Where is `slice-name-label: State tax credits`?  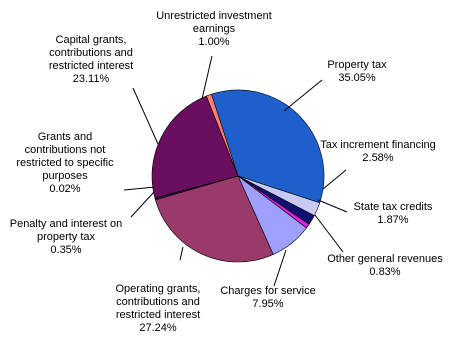
slice-name-label: State tax credits is located at coordinates (393, 207).